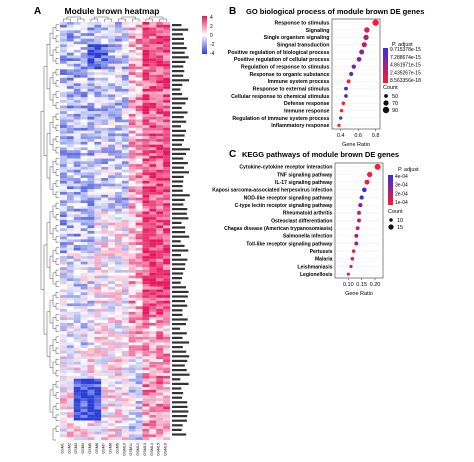 This screenshot has height=462, width=474. I want to click on heatmap-sample-label: GSM5, so click(90, 448).